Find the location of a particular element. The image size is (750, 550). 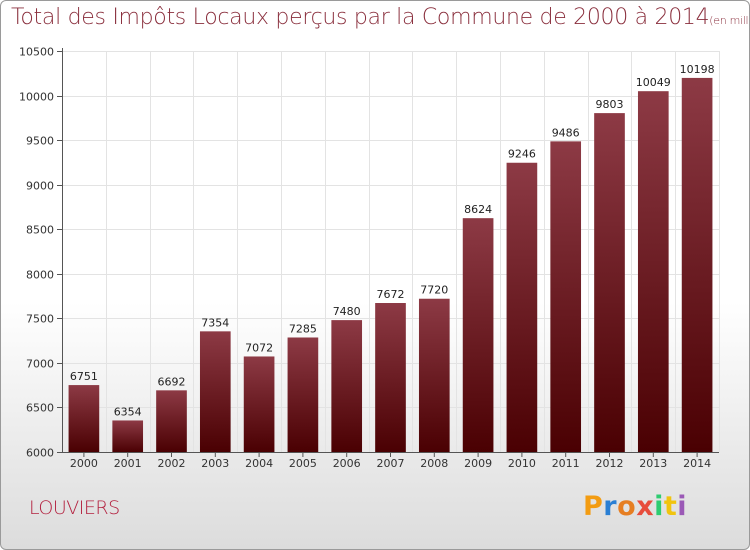

x-tick-label: 2013 is located at coordinates (653, 463).